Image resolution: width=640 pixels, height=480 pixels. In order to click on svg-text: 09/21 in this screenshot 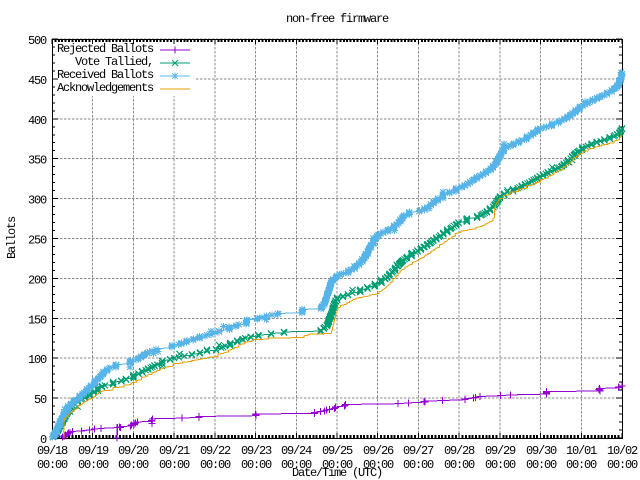, I will do `click(174, 451)`.